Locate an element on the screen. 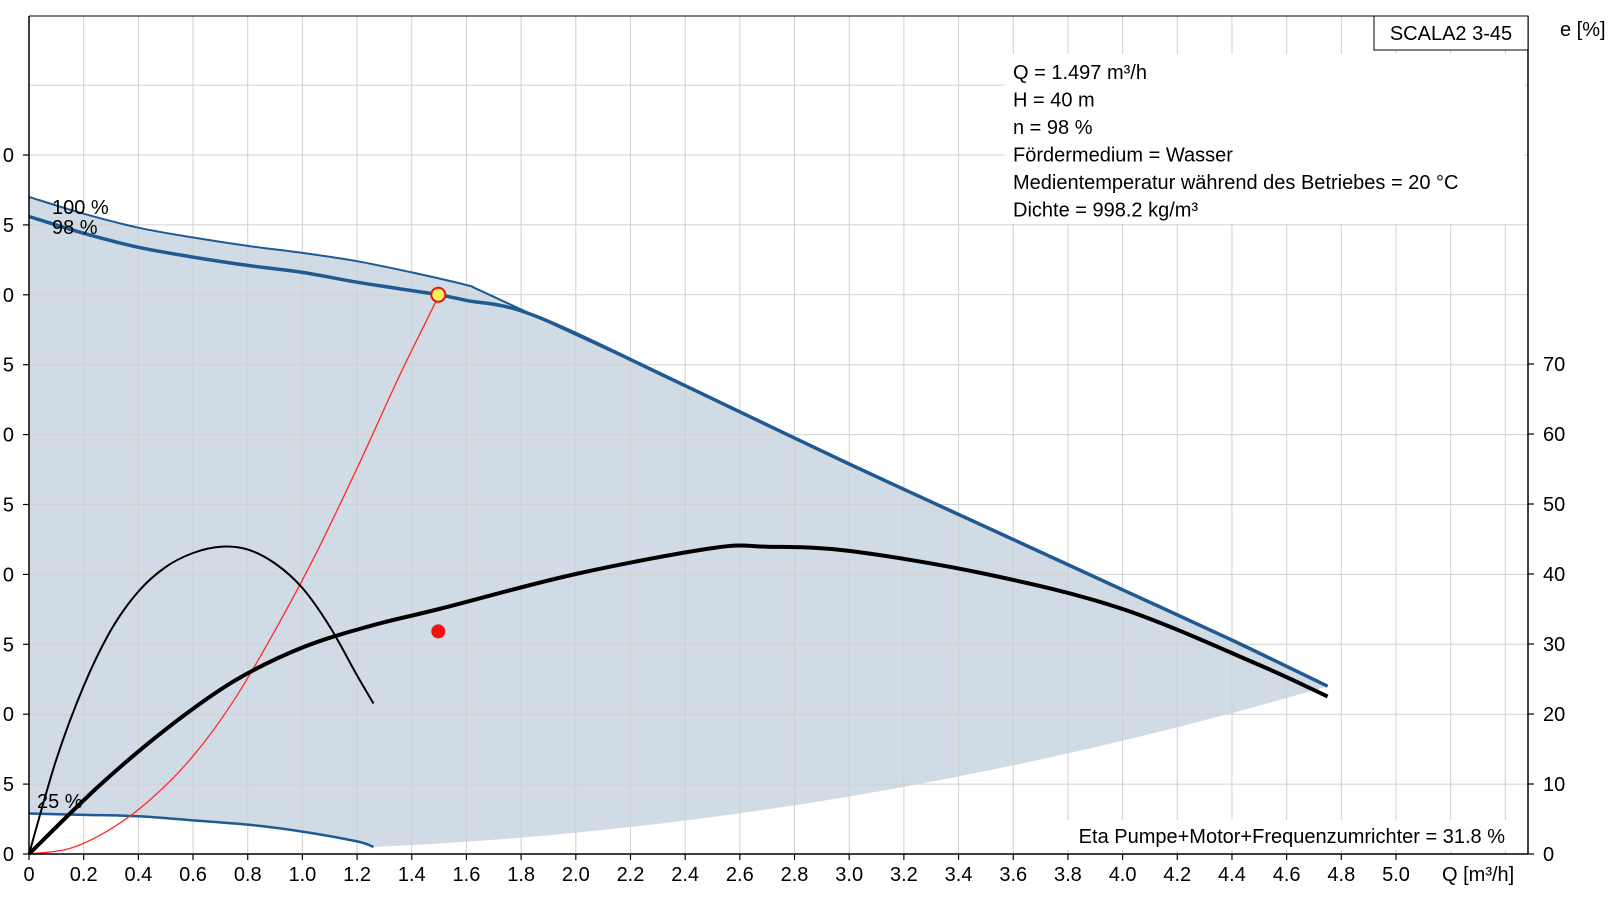 Image resolution: width=1608 pixels, height=900 pixels. x-tick-label: 2.4 is located at coordinates (685, 875).